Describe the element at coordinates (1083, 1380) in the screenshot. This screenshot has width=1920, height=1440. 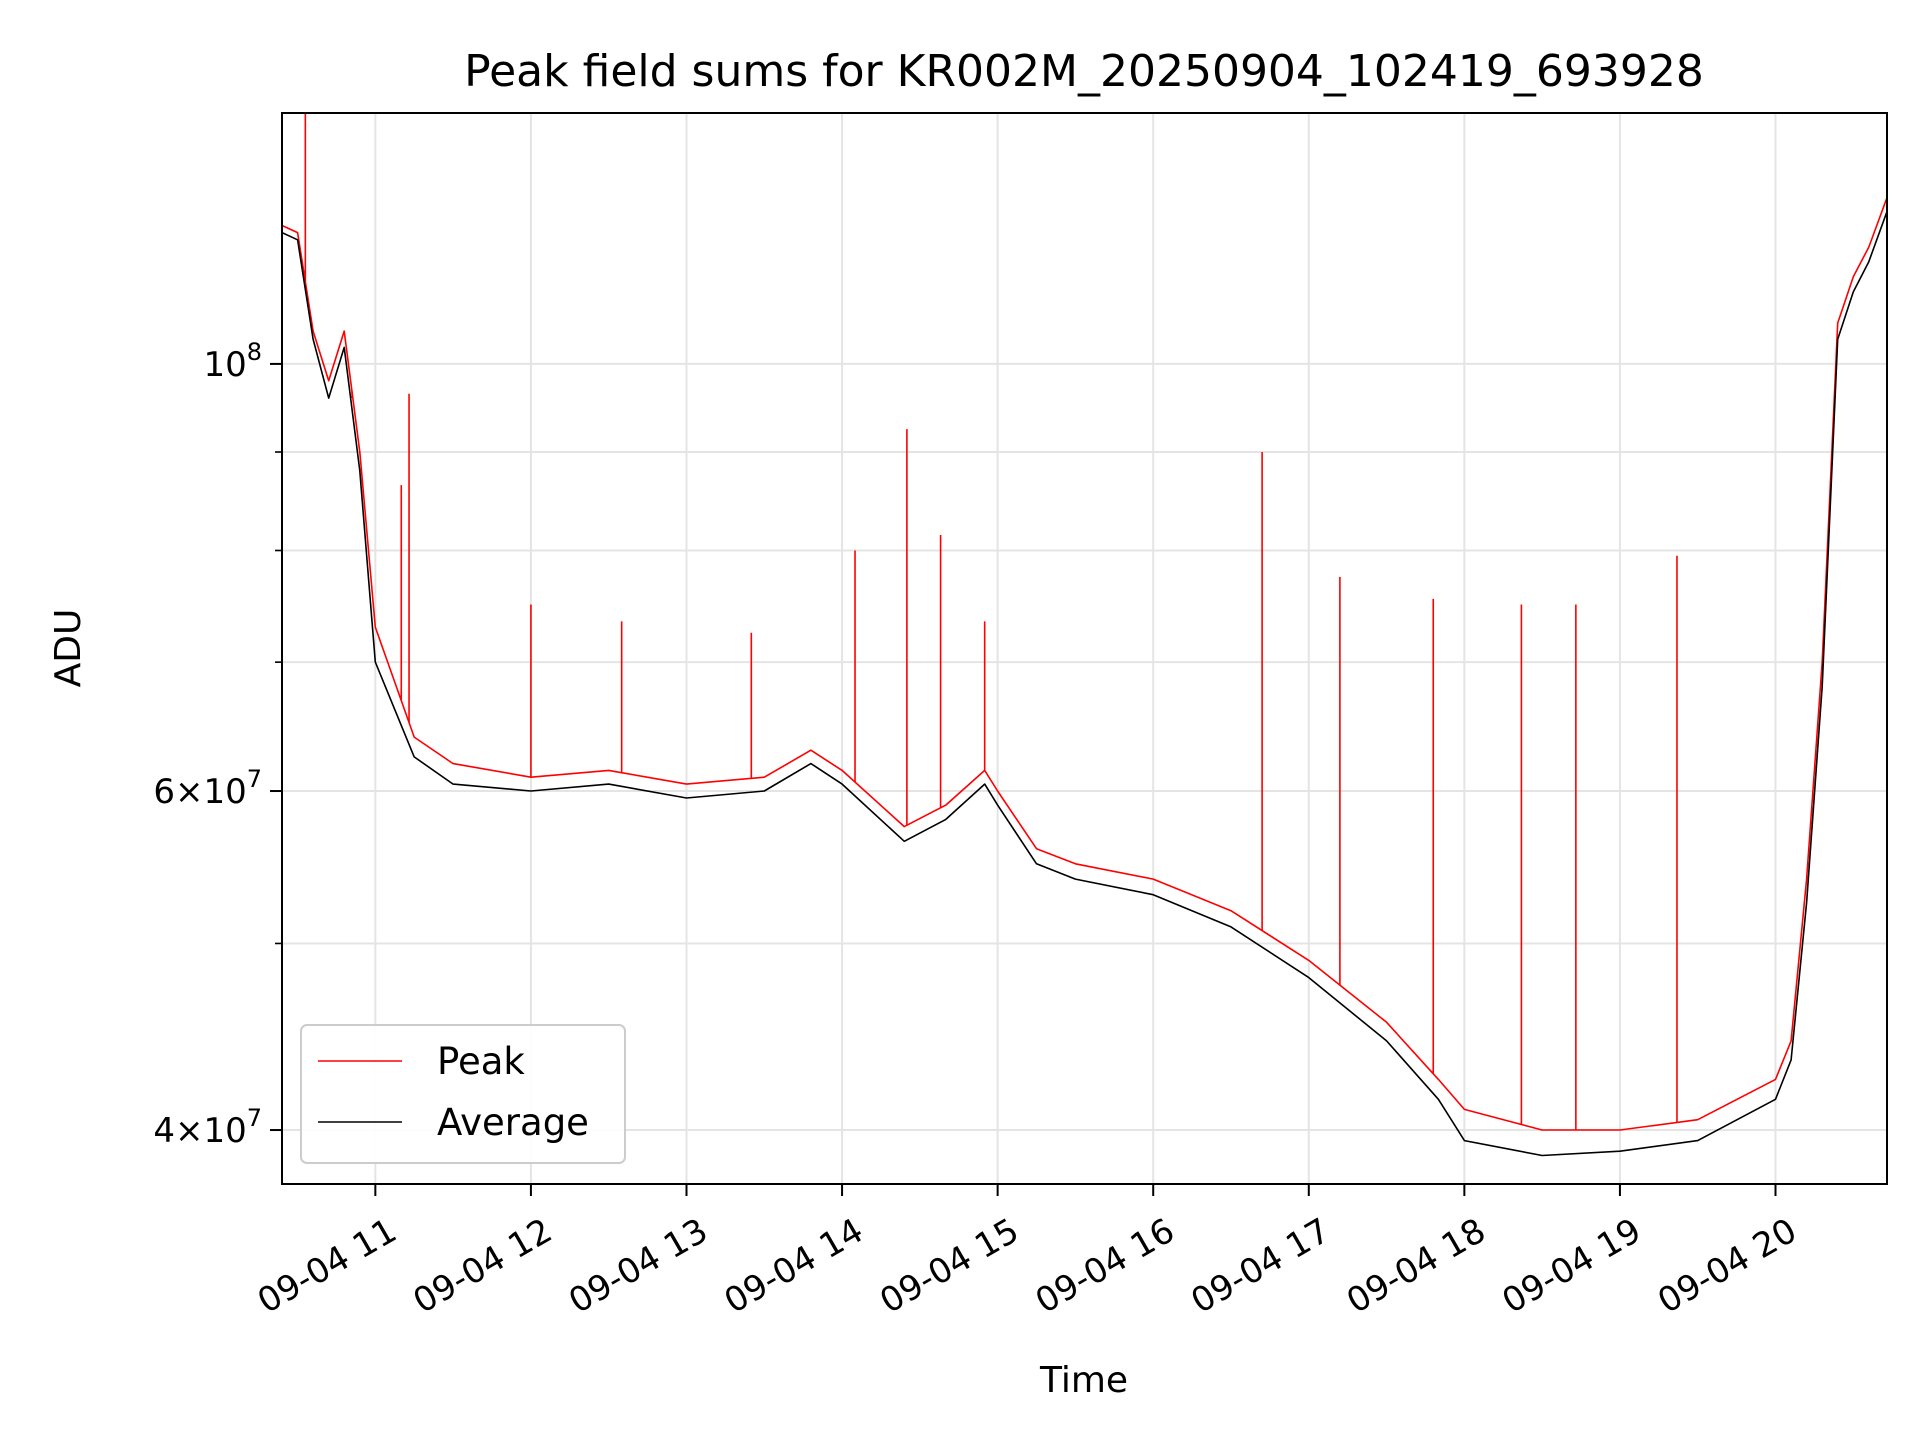
I see `x-axis-label: Time` at that location.